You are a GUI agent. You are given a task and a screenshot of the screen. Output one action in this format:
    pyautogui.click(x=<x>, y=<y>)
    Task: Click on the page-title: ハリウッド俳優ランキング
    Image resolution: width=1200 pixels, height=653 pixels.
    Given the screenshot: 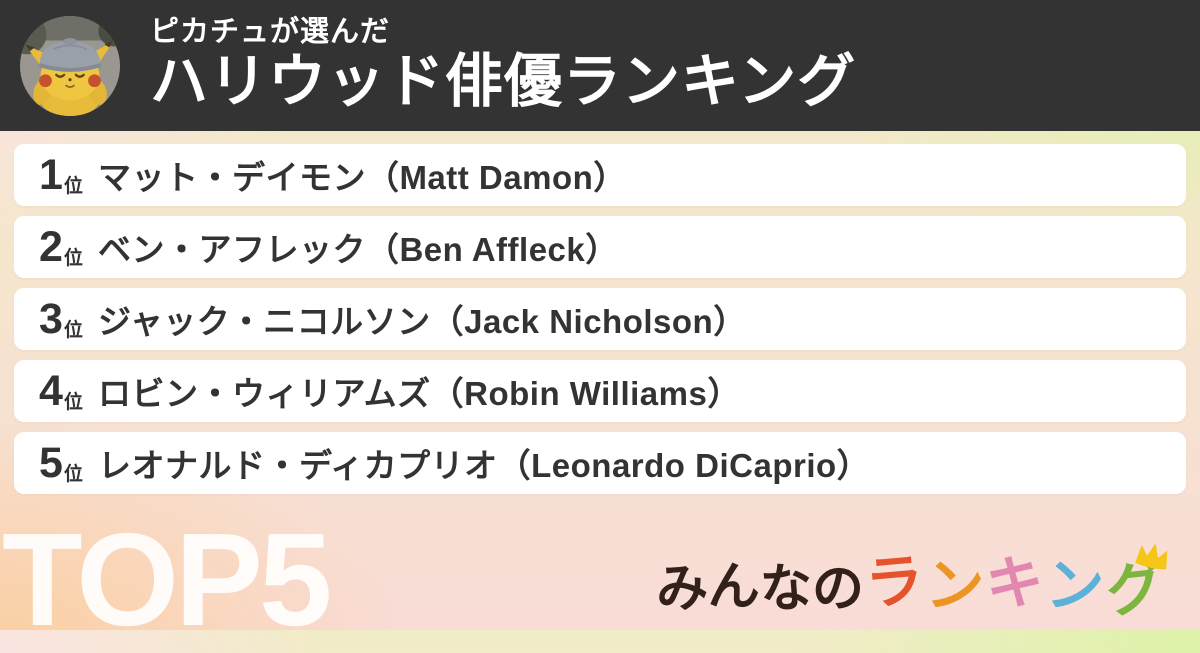 What is the action you would take?
    pyautogui.click(x=503, y=81)
    